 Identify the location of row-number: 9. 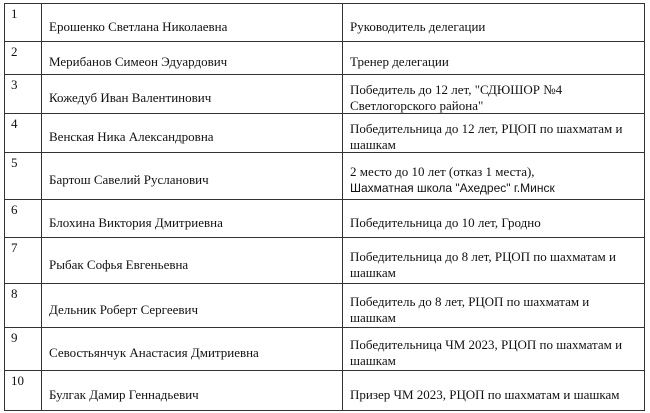
(23, 349).